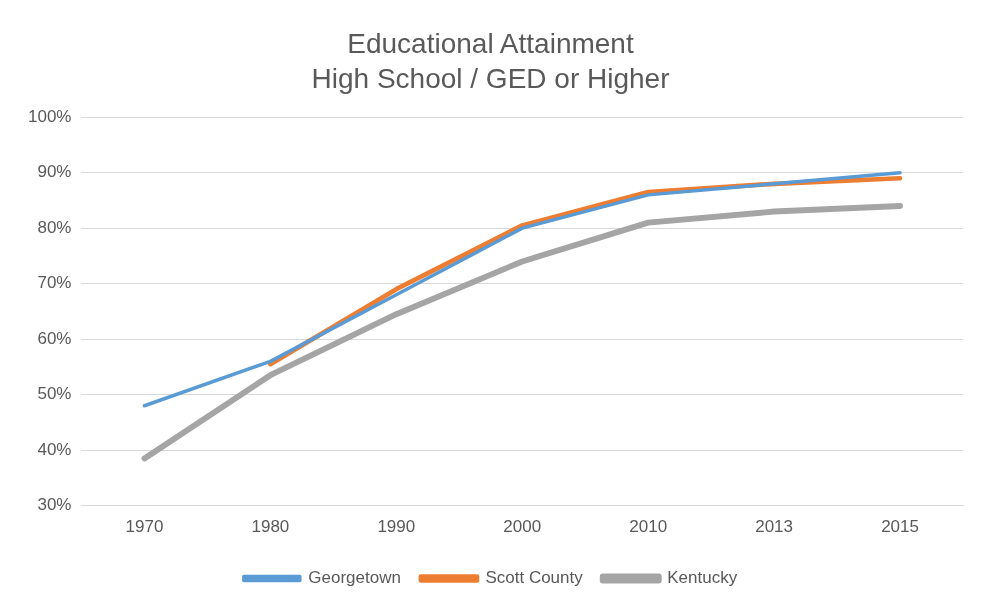 The height and width of the screenshot is (615, 1001). Describe the element at coordinates (144, 527) in the screenshot. I see `x-tick-label: 1970` at that location.